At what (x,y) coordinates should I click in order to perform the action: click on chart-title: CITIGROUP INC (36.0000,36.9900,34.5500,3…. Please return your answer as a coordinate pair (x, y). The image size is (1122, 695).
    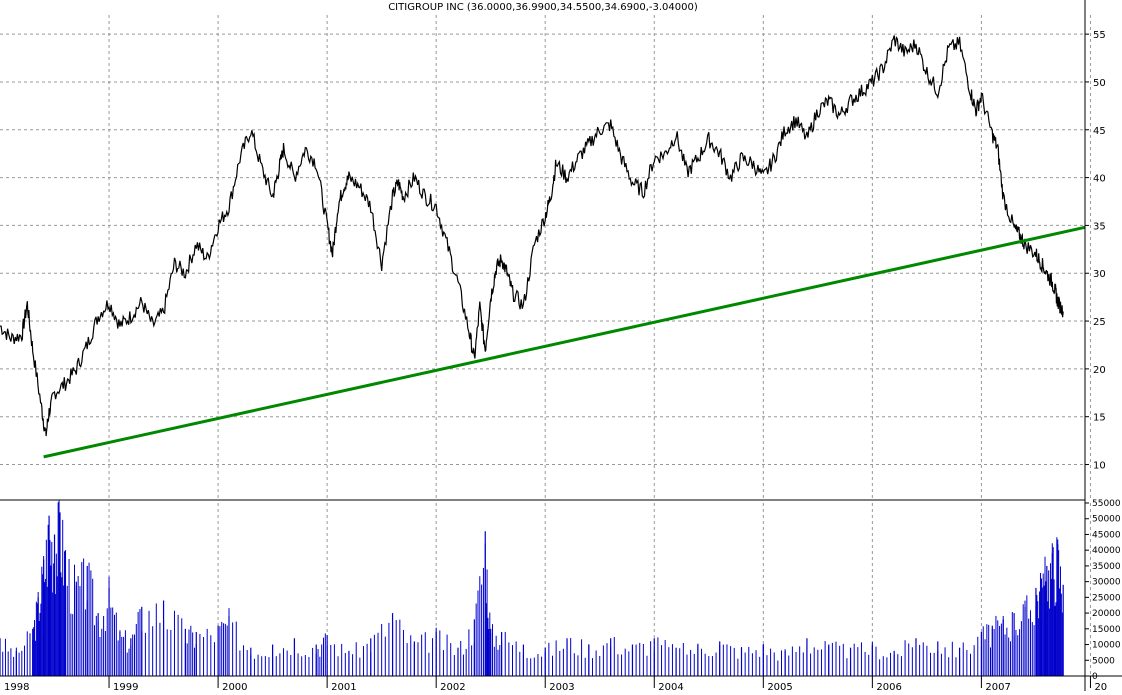
    Looking at the image, I should click on (543, 7).